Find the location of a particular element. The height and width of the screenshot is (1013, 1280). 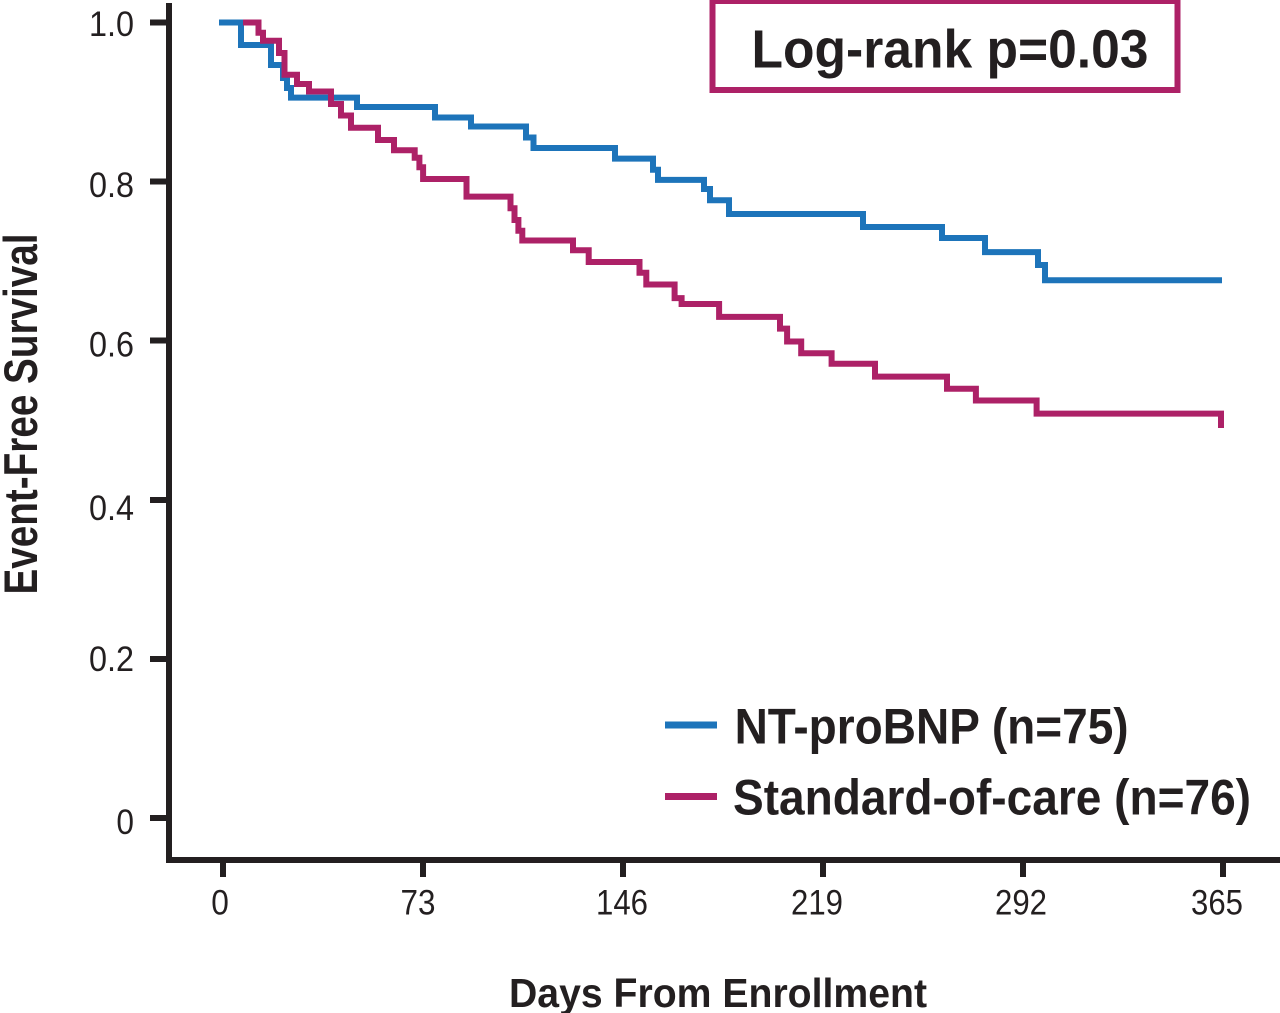

svg-text: 0.2 is located at coordinates (111, 659).